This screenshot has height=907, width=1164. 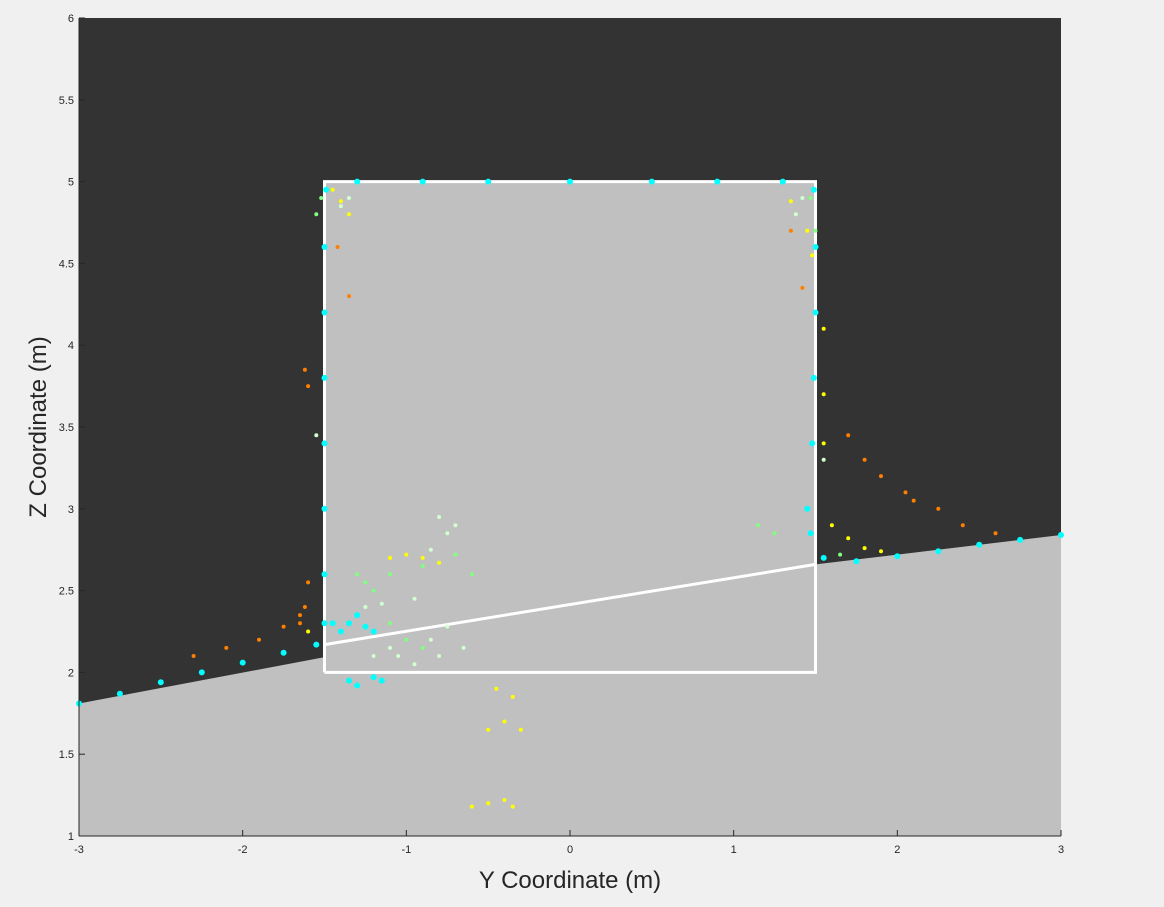 I want to click on reference-slope, so click(x=570, y=604).